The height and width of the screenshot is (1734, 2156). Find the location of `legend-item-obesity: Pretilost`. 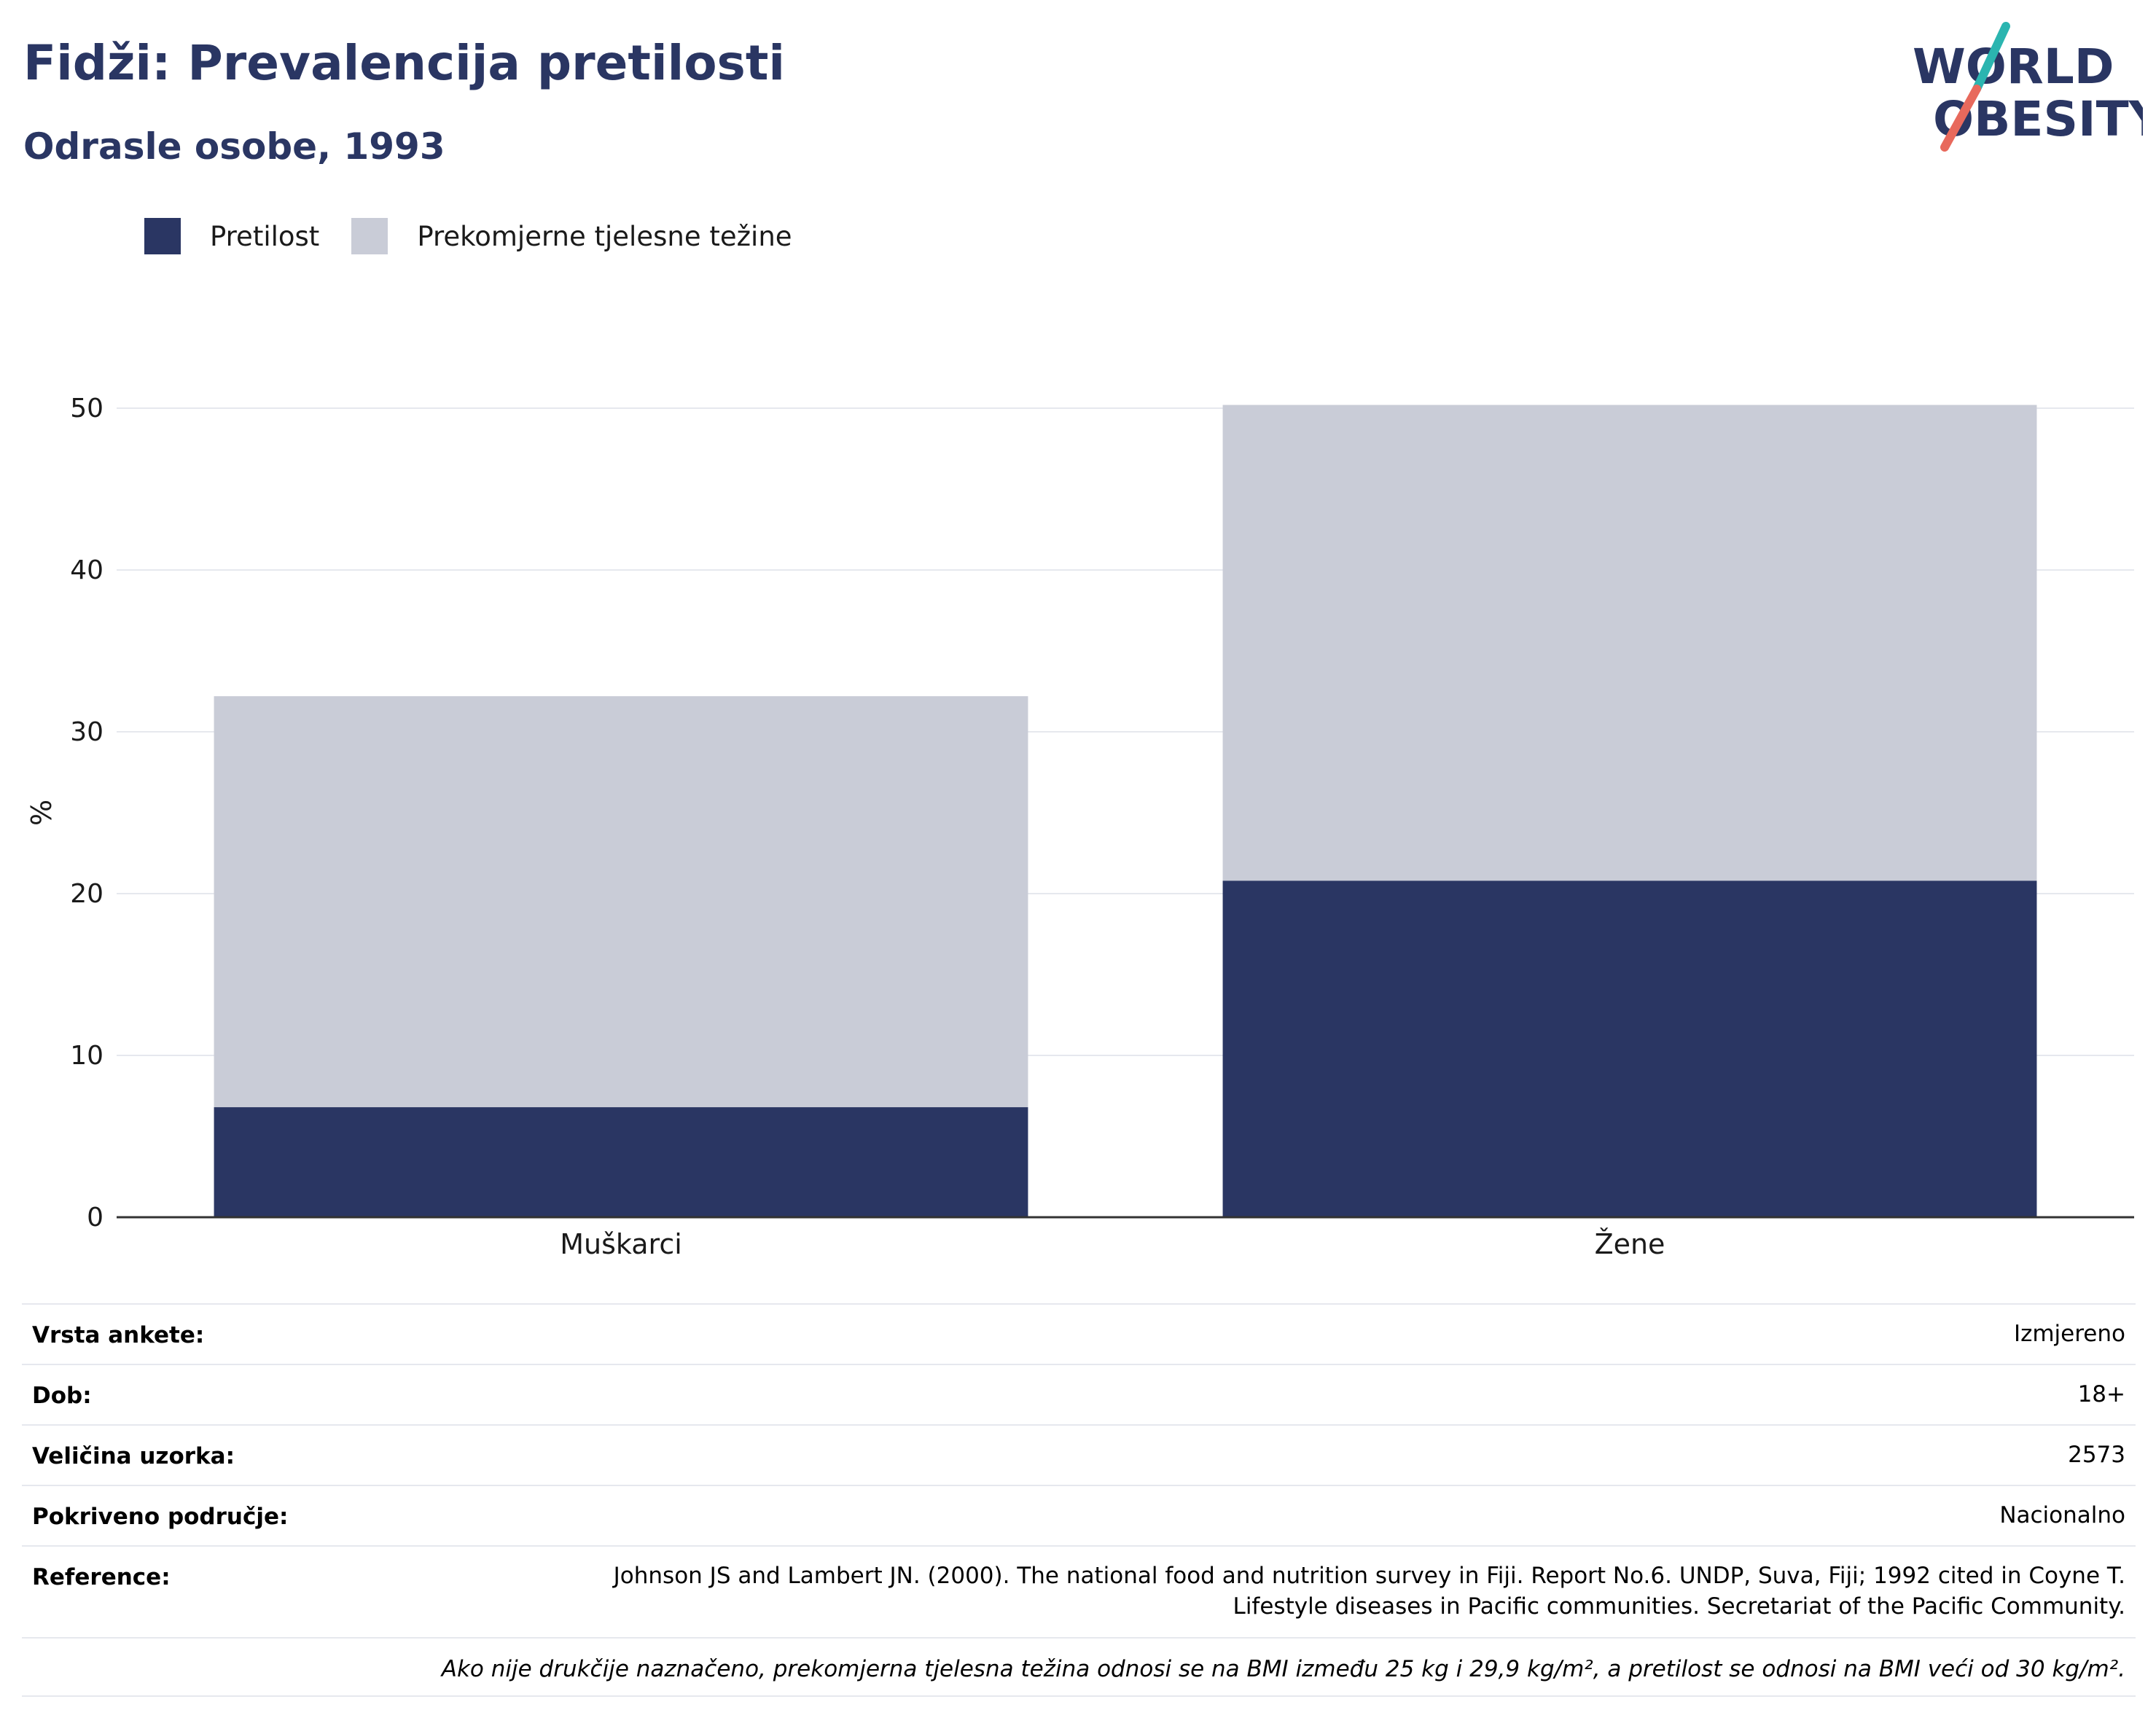

legend-item-obesity: Pretilost is located at coordinates (232, 236).